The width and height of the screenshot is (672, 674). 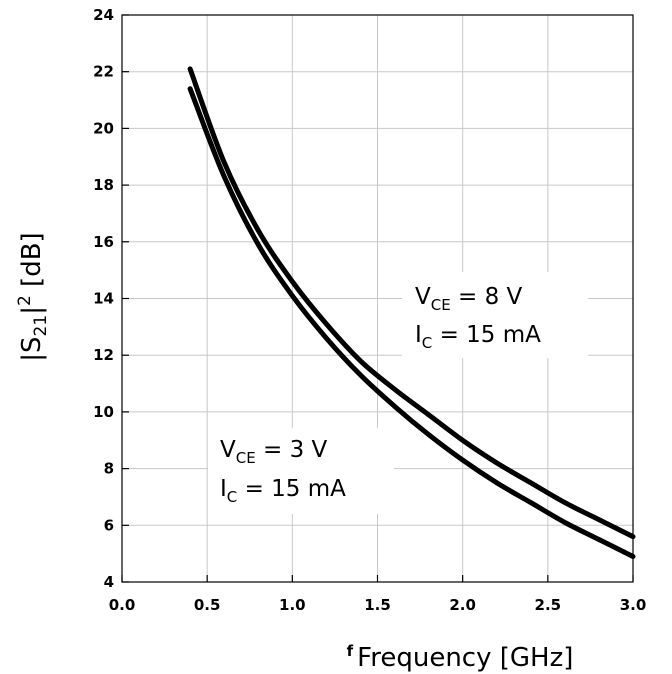 I want to click on y-tick-label: 18, so click(x=103, y=185).